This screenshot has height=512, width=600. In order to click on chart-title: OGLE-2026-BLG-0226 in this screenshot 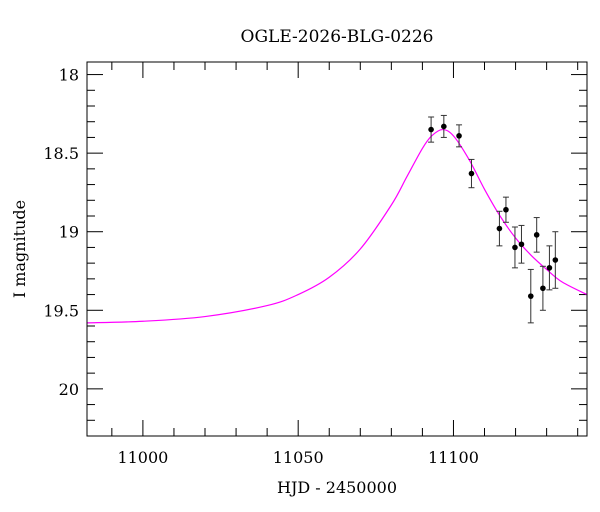, I will do `click(337, 37)`.